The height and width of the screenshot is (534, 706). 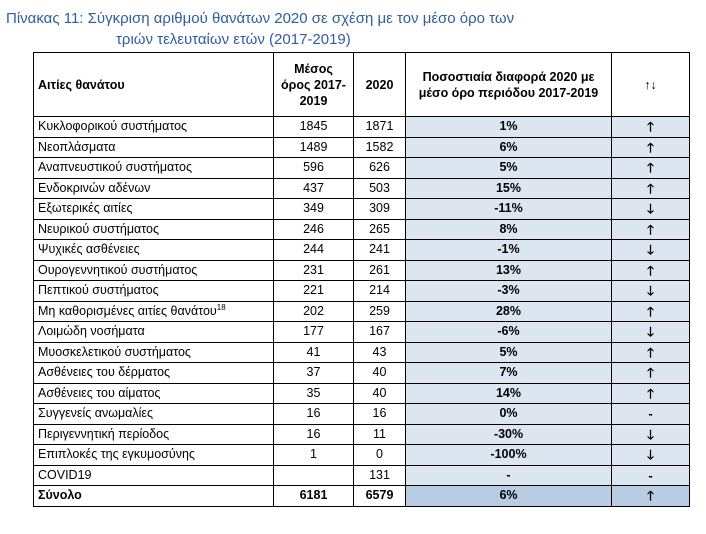 What do you see at coordinates (361, 147) in the screenshot?
I see `table-row: Νεοπλάσματα 1489 1582 6% 🡑` at bounding box center [361, 147].